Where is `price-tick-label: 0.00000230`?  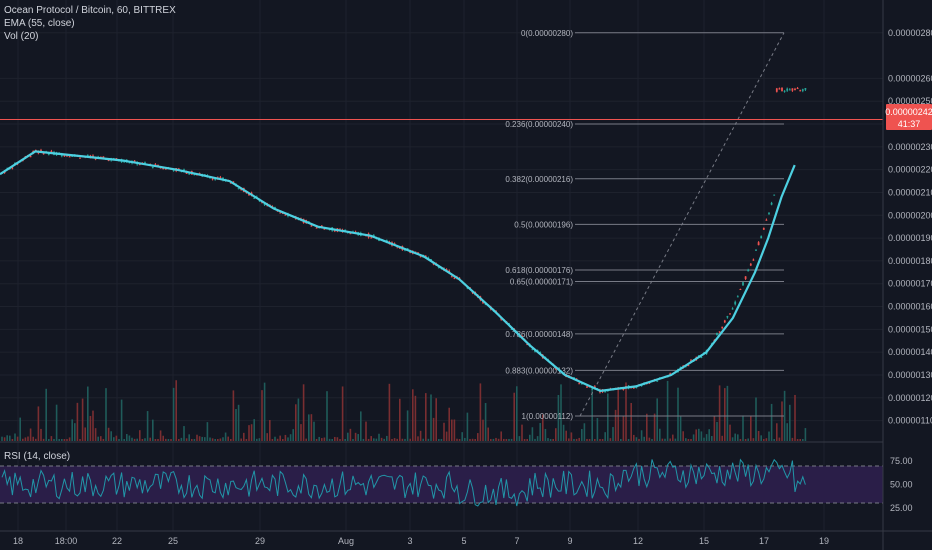 price-tick-label: 0.00000230 is located at coordinates (910, 147).